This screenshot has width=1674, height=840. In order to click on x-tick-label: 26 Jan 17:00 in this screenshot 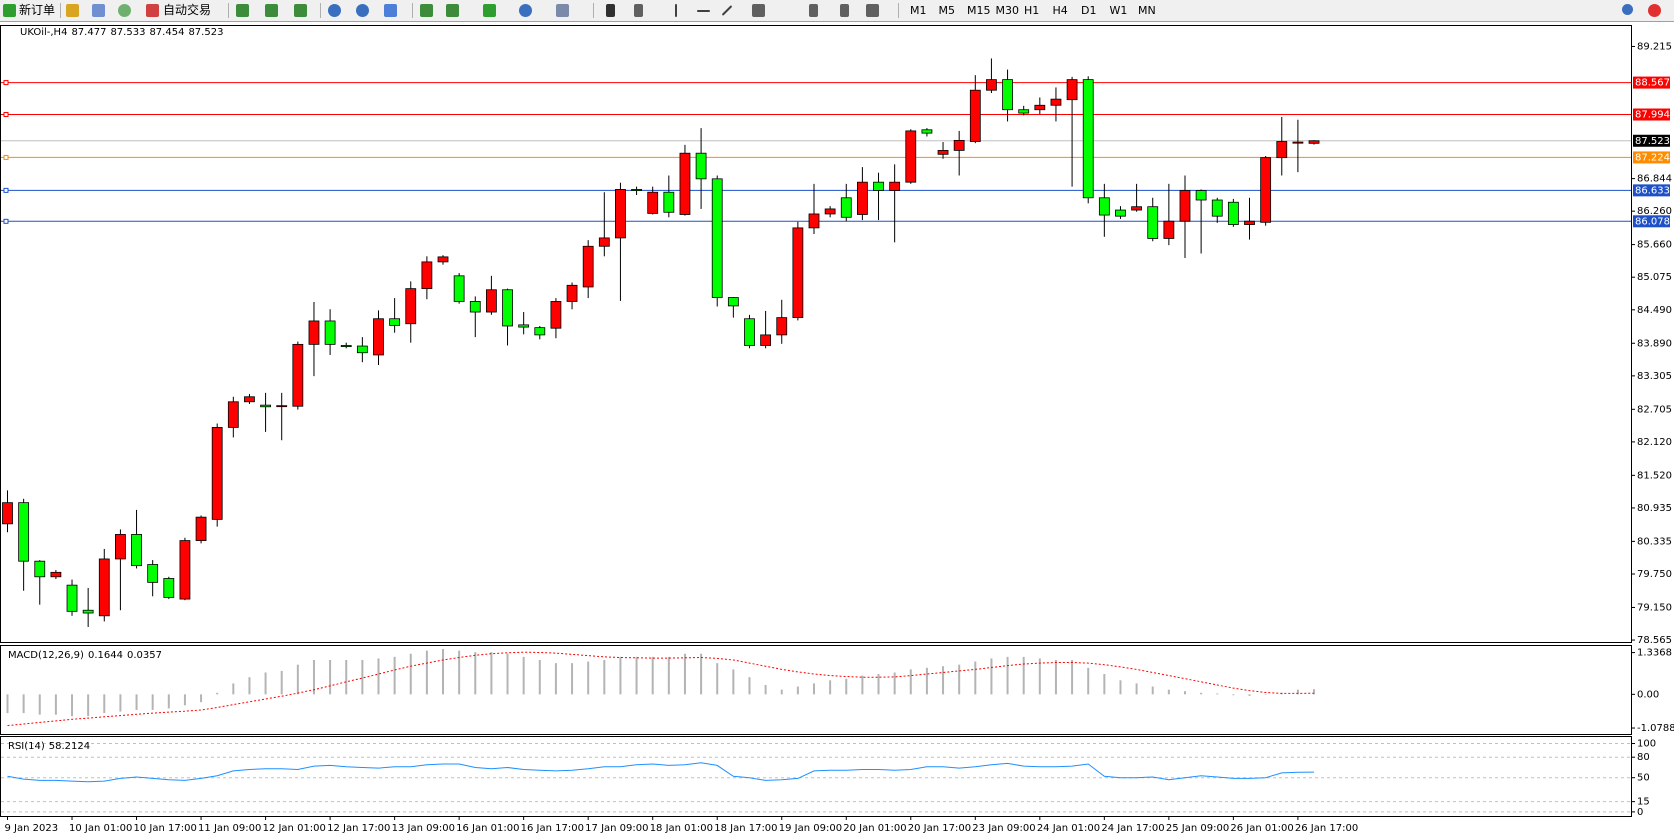, I will do `click(1326, 828)`.